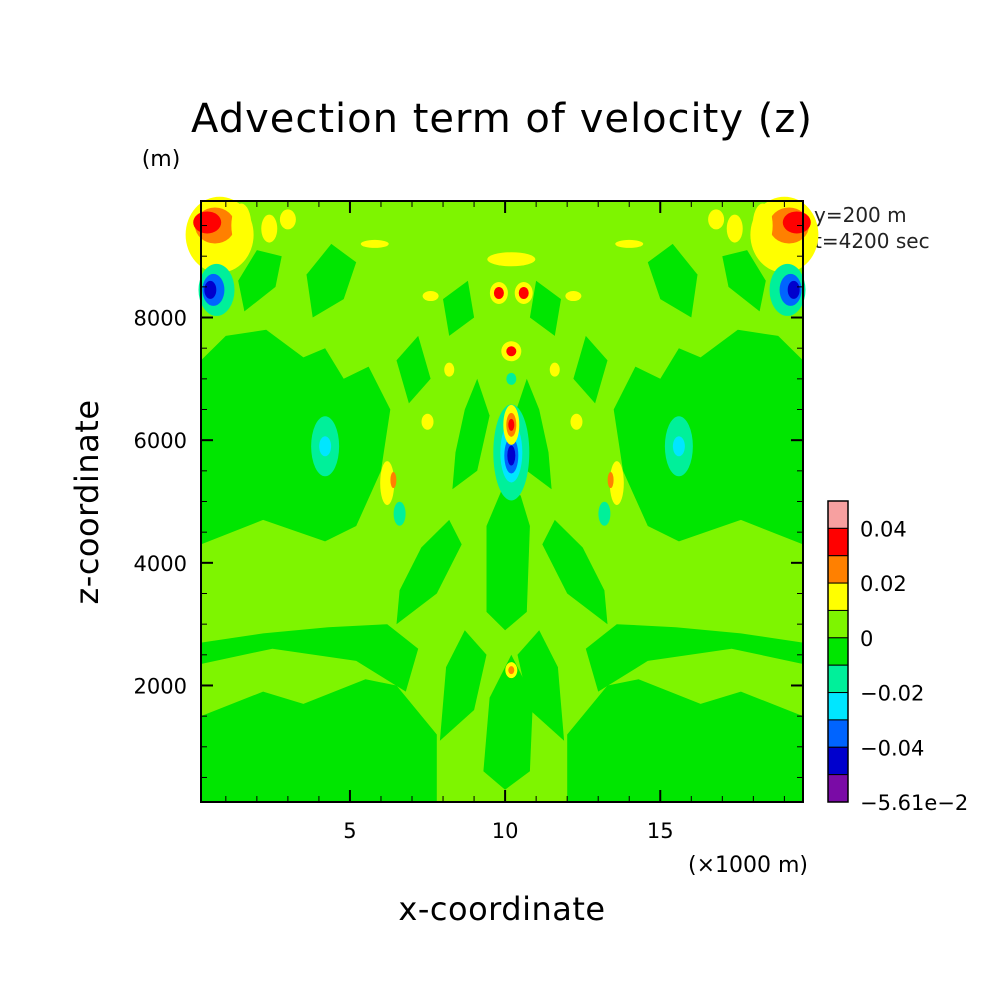  I want to click on filament-e-mirror, so click(545, 308).